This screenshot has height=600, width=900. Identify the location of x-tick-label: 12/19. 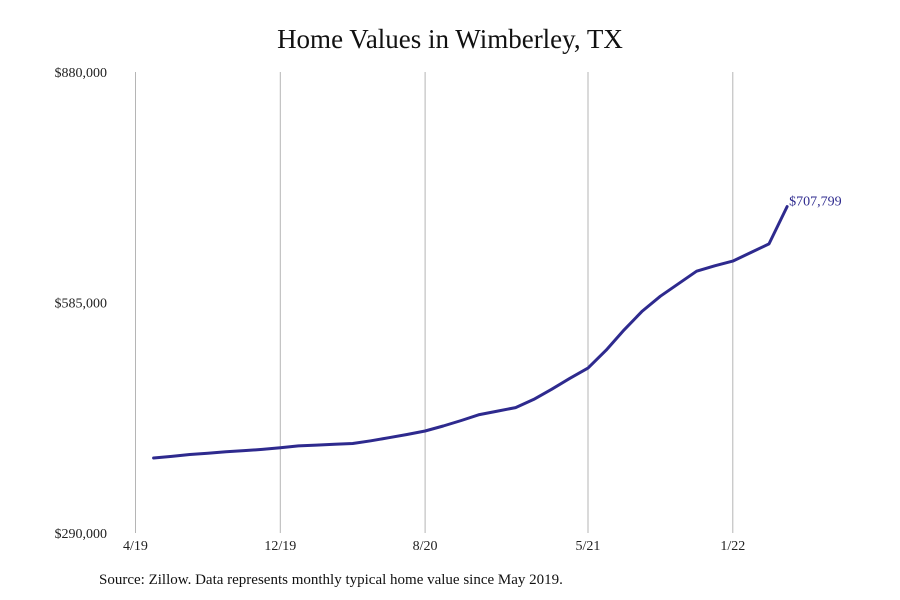
(280, 546).